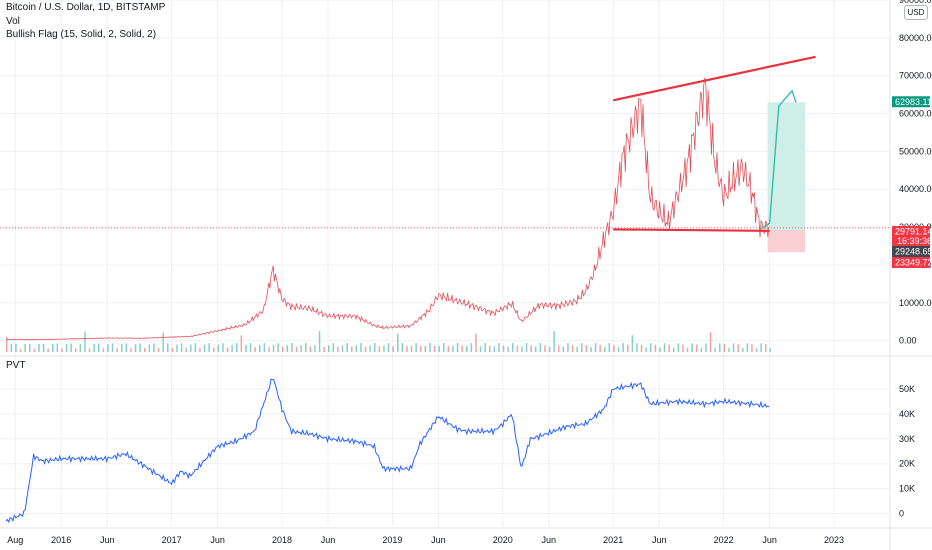  Describe the element at coordinates (834, 540) in the screenshot. I see `time-tick-label: 2023` at that location.